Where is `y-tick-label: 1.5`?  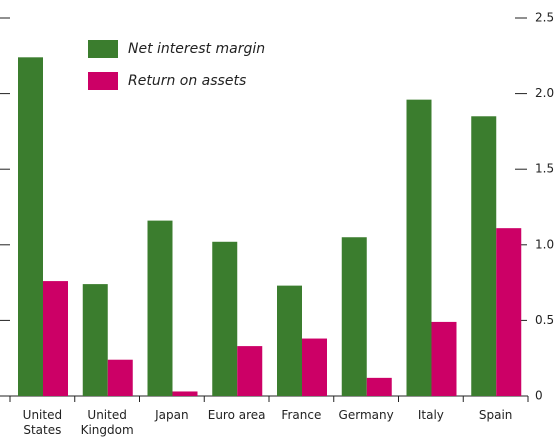 y-tick-label: 1.5 is located at coordinates (544, 169).